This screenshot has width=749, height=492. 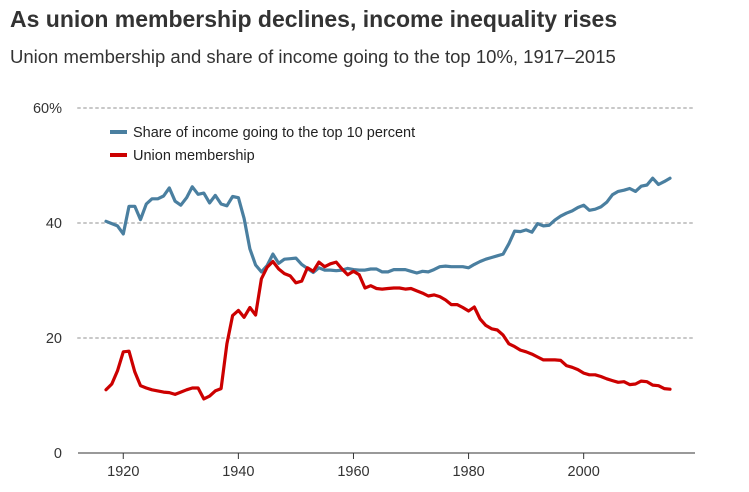 I want to click on y-tick-label: 40, so click(x=54, y=224).